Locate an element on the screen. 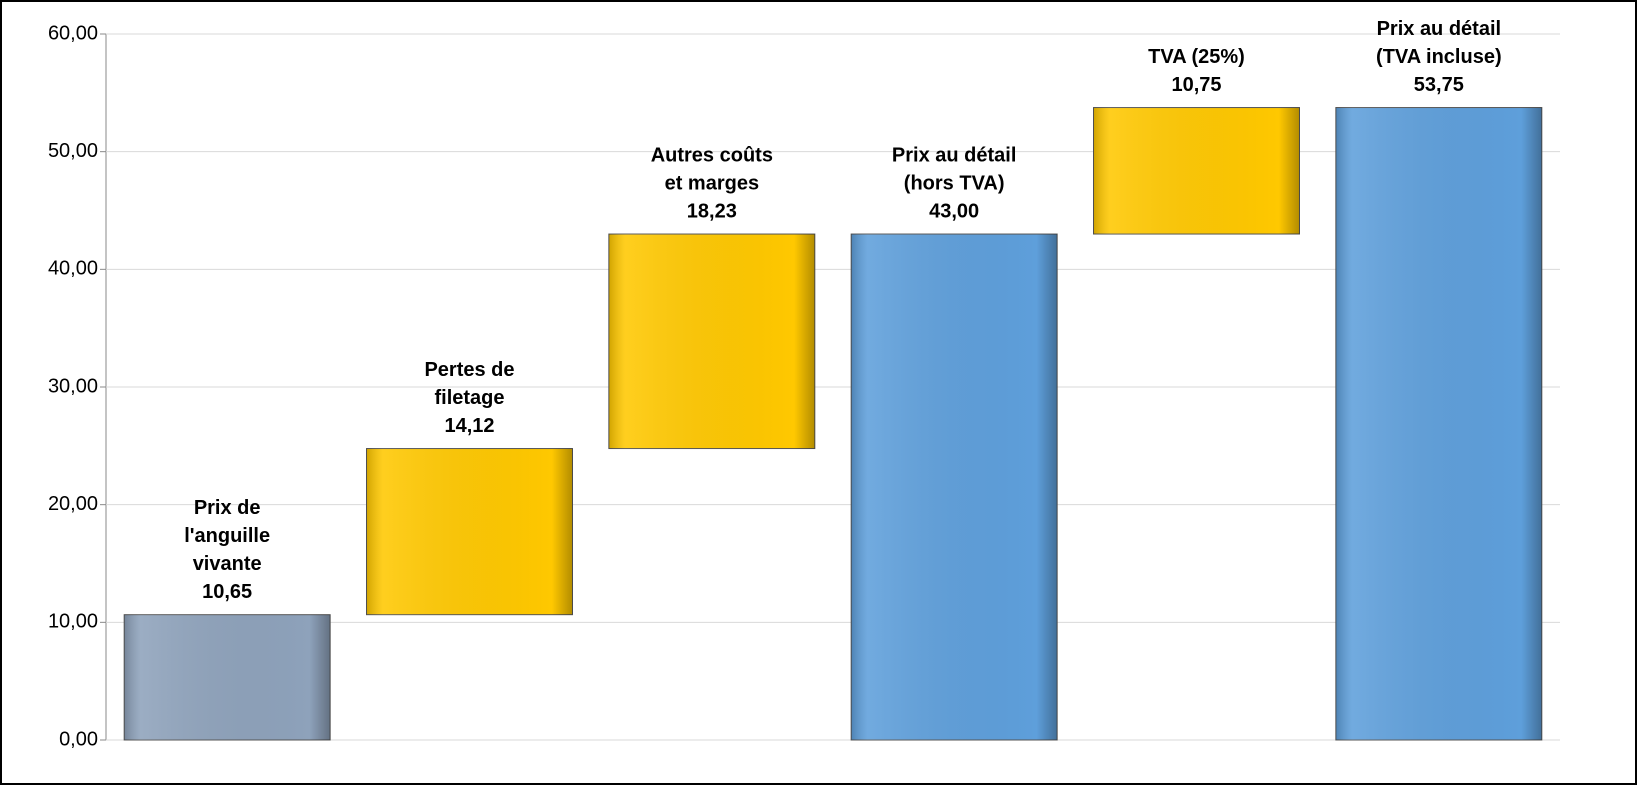 This screenshot has width=1637, height=785. y-tick-label: 40,00 is located at coordinates (73, 269).